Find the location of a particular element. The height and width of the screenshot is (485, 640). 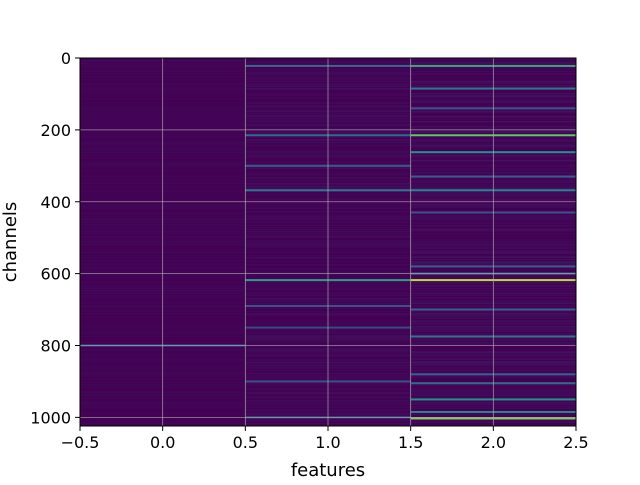

y-tick-label: 1000 is located at coordinates (50, 417).